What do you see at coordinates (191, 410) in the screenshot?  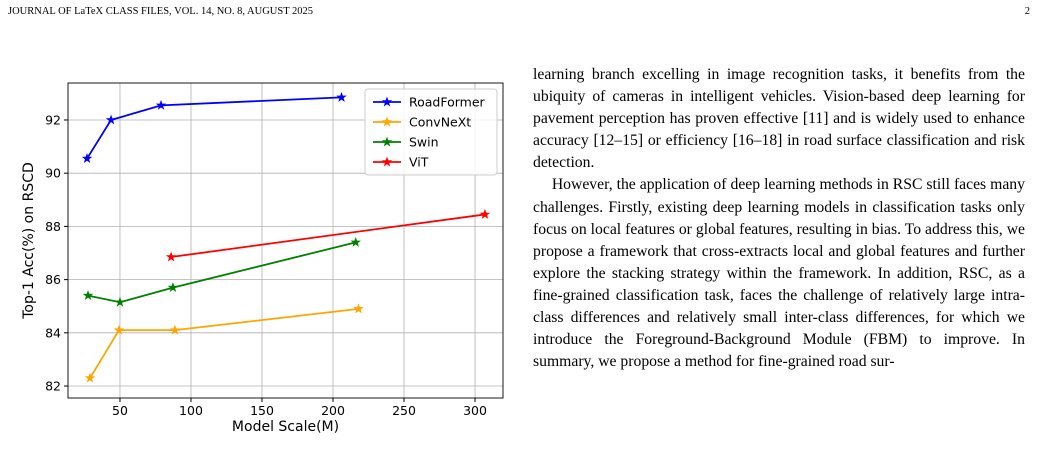 I see `x-tick-label: 100` at bounding box center [191, 410].